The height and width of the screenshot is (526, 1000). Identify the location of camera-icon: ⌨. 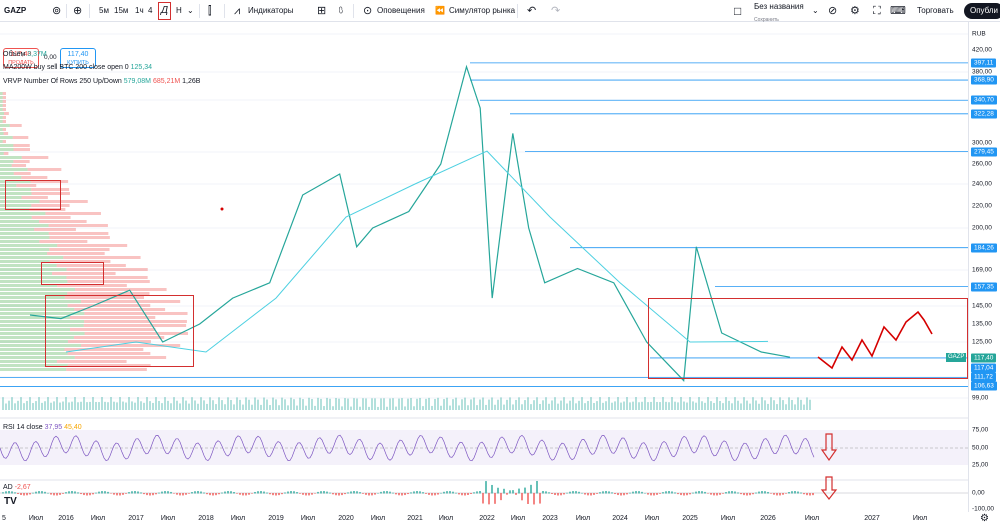
(898, 11).